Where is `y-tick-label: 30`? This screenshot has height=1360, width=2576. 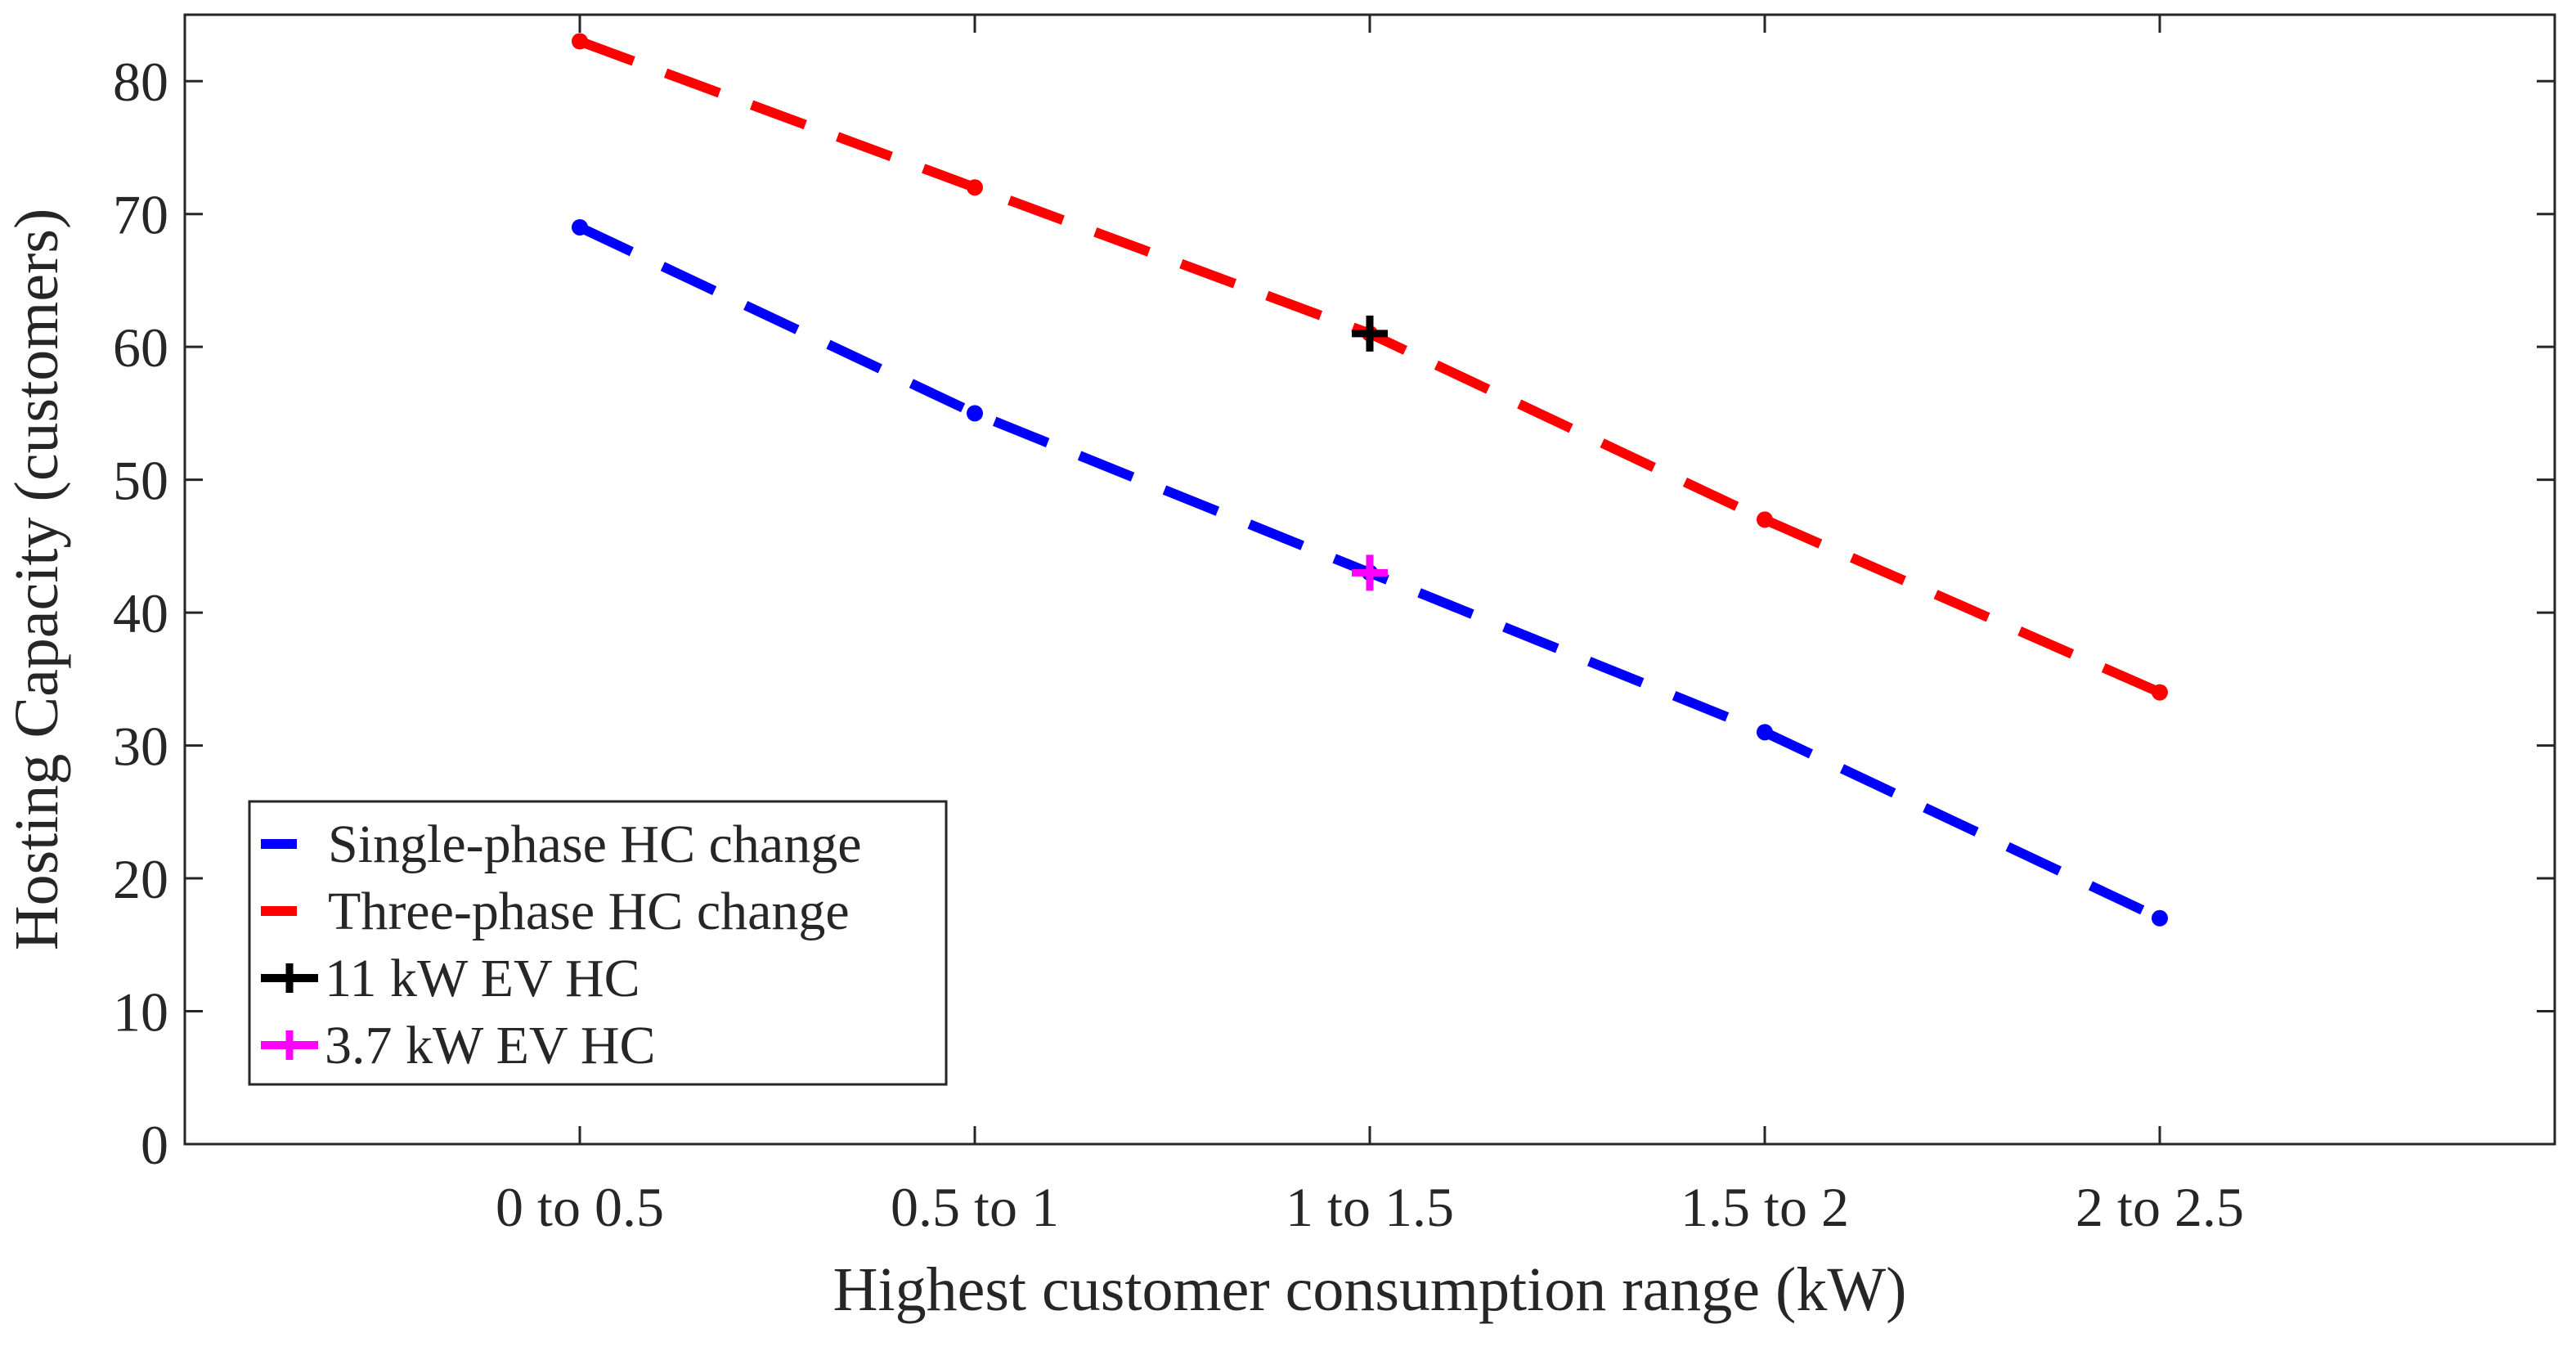 y-tick-label: 30 is located at coordinates (141, 747).